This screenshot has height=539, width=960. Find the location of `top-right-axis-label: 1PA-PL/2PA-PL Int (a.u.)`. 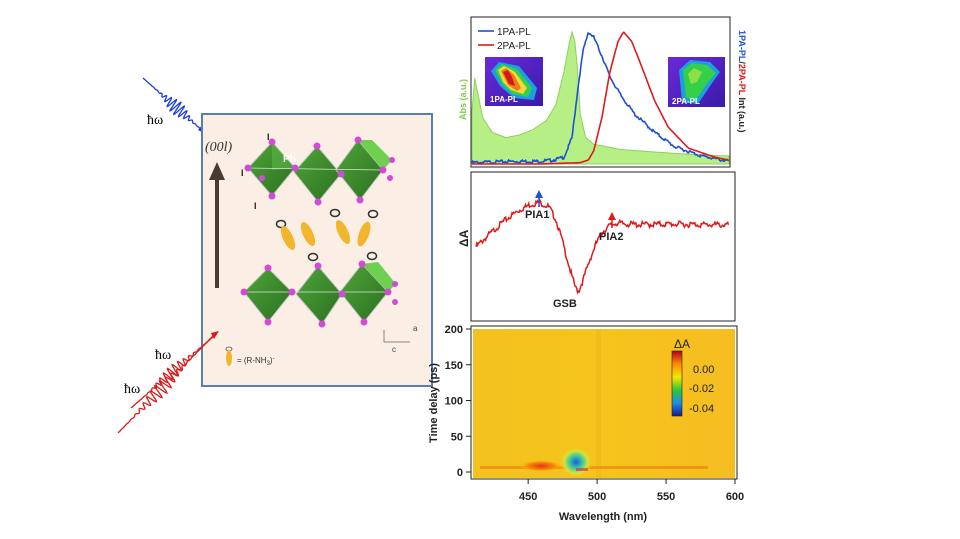

top-right-axis-label: 1PA-PL/2PA-PL Int (a.u.) is located at coordinates (742, 81).